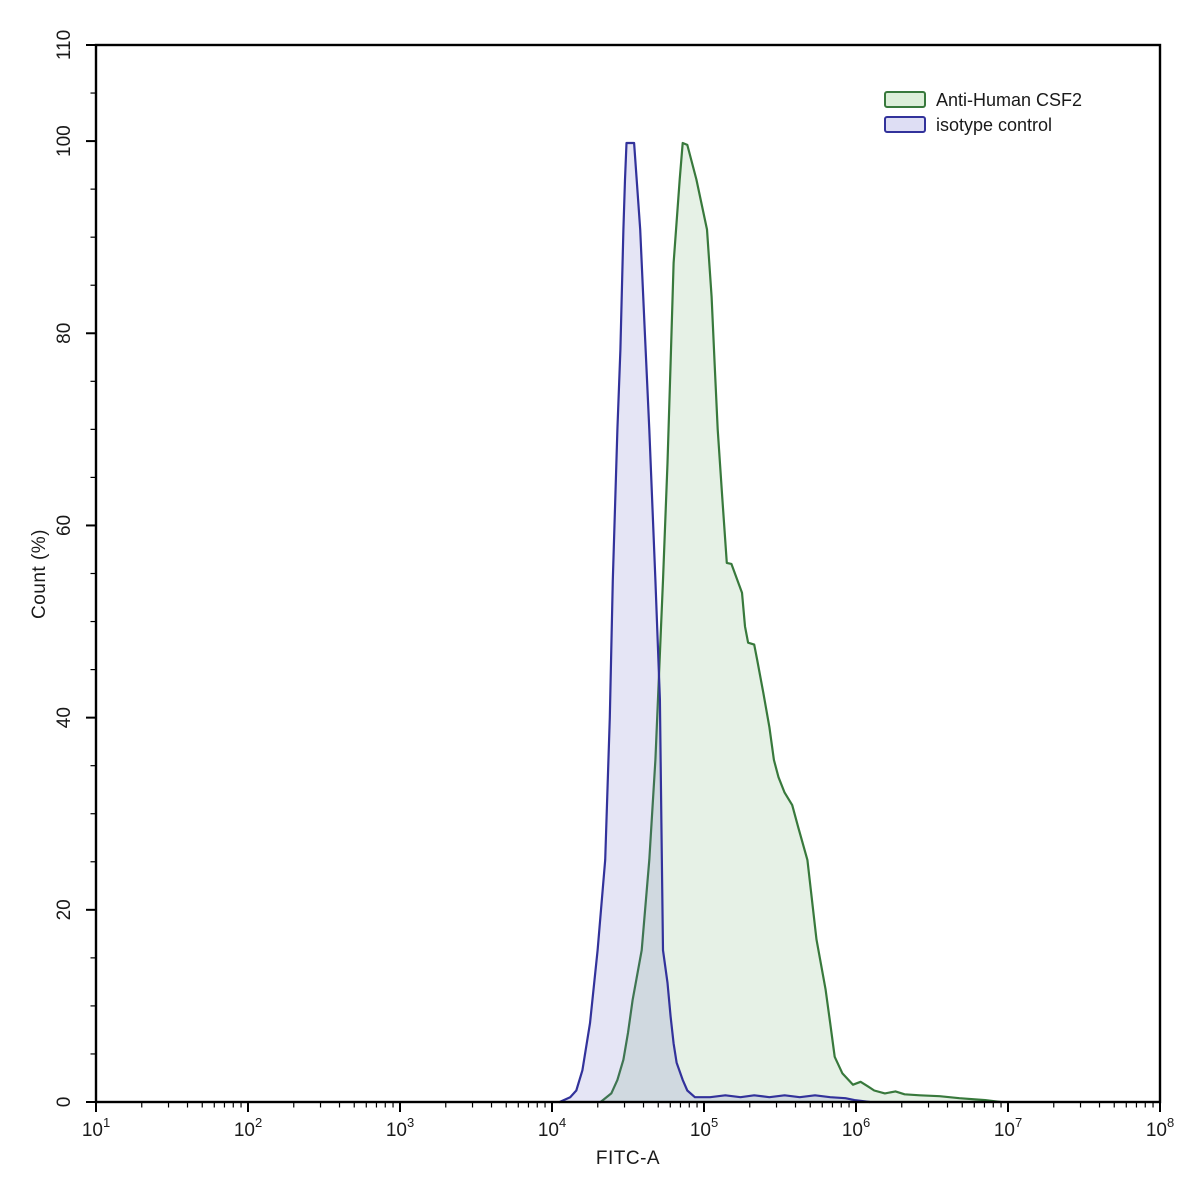  I want to click on y-tick-label-100: 100, so click(64, 141).